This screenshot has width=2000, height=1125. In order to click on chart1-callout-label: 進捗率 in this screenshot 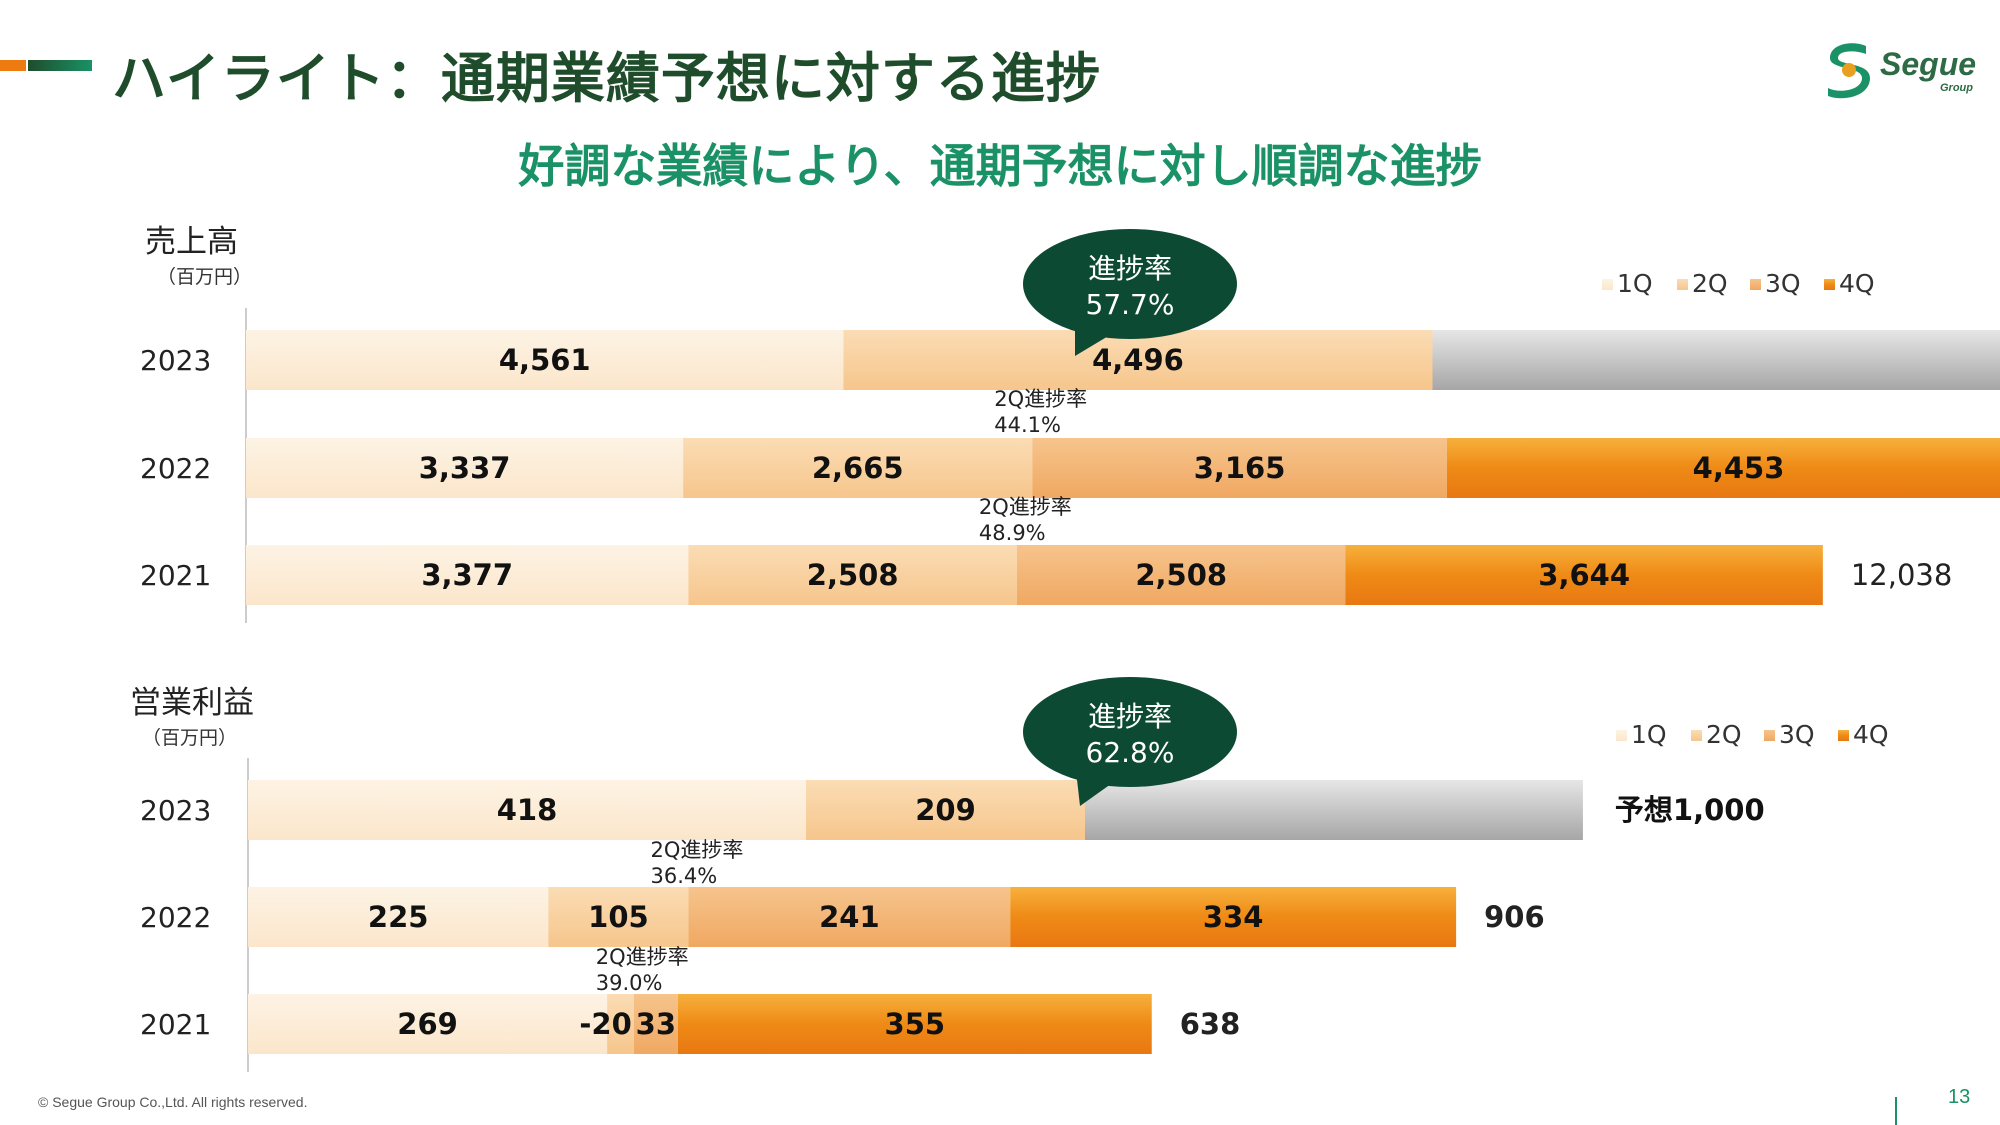, I will do `click(1130, 268)`.